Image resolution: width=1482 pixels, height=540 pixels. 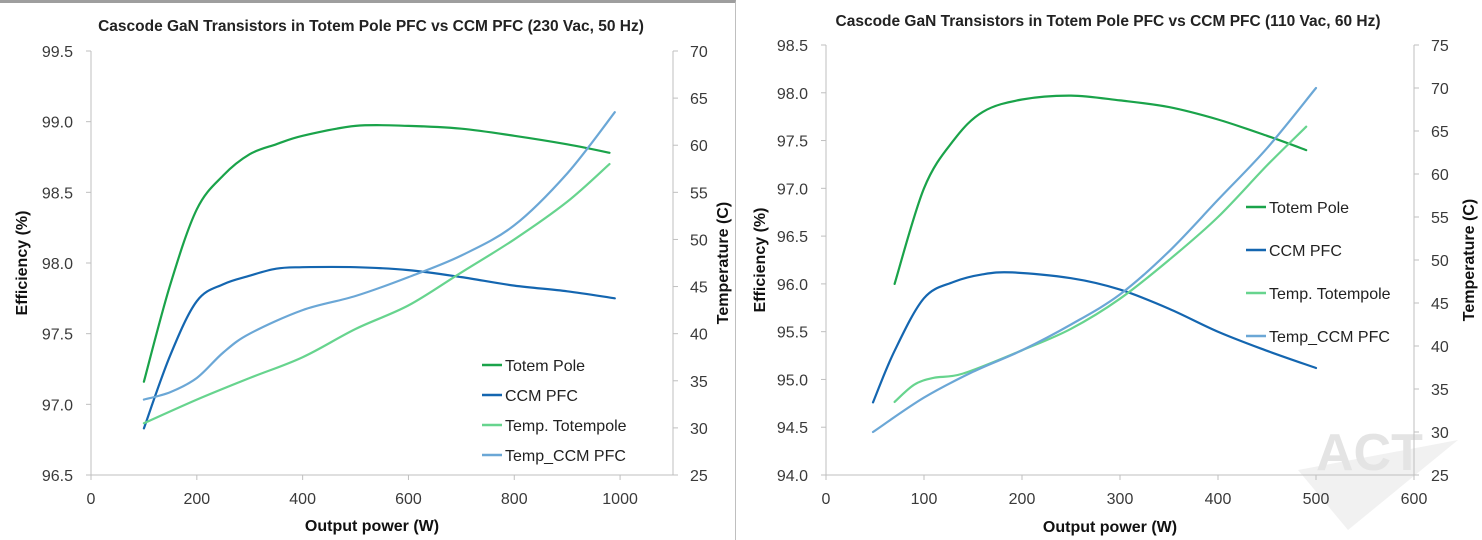 I want to click on y-tick-label: 99.5, so click(x=57, y=52).